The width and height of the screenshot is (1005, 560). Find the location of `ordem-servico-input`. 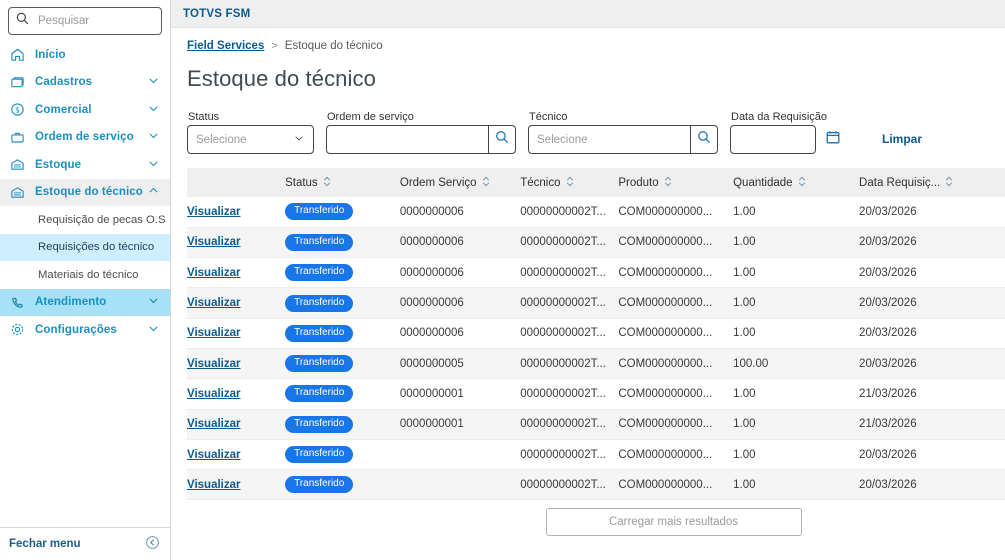

ordem-servico-input is located at coordinates (407, 139).